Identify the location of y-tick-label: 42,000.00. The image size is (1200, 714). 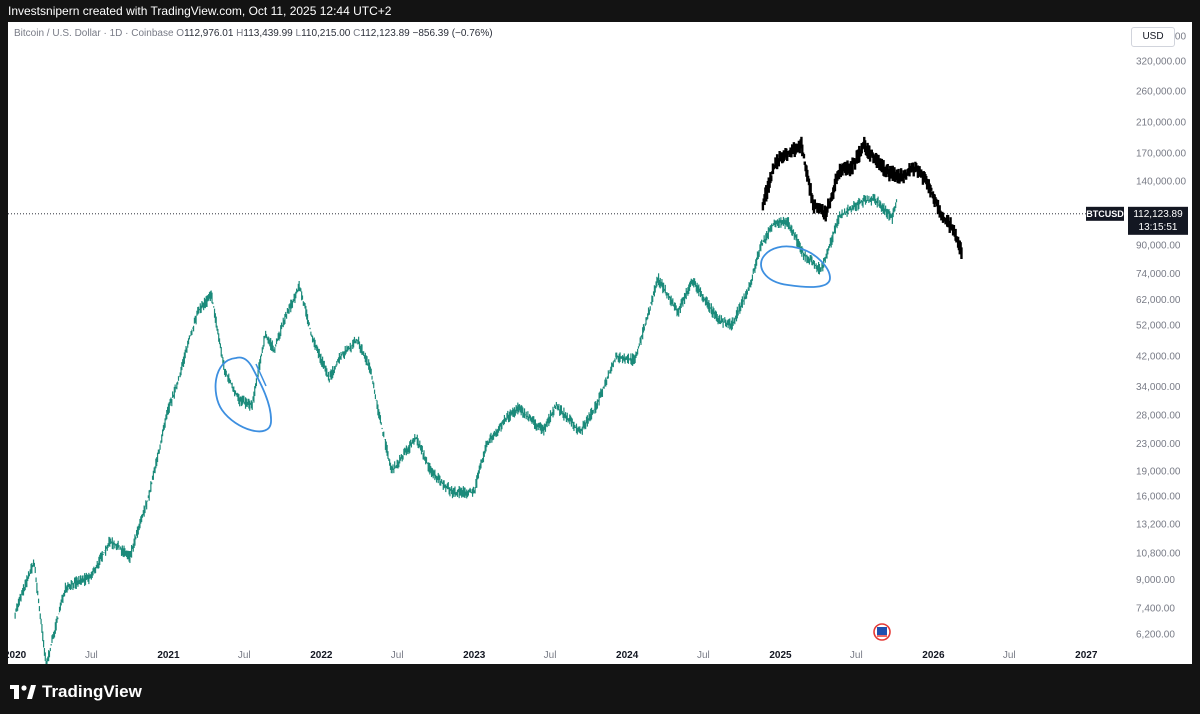
(1158, 356).